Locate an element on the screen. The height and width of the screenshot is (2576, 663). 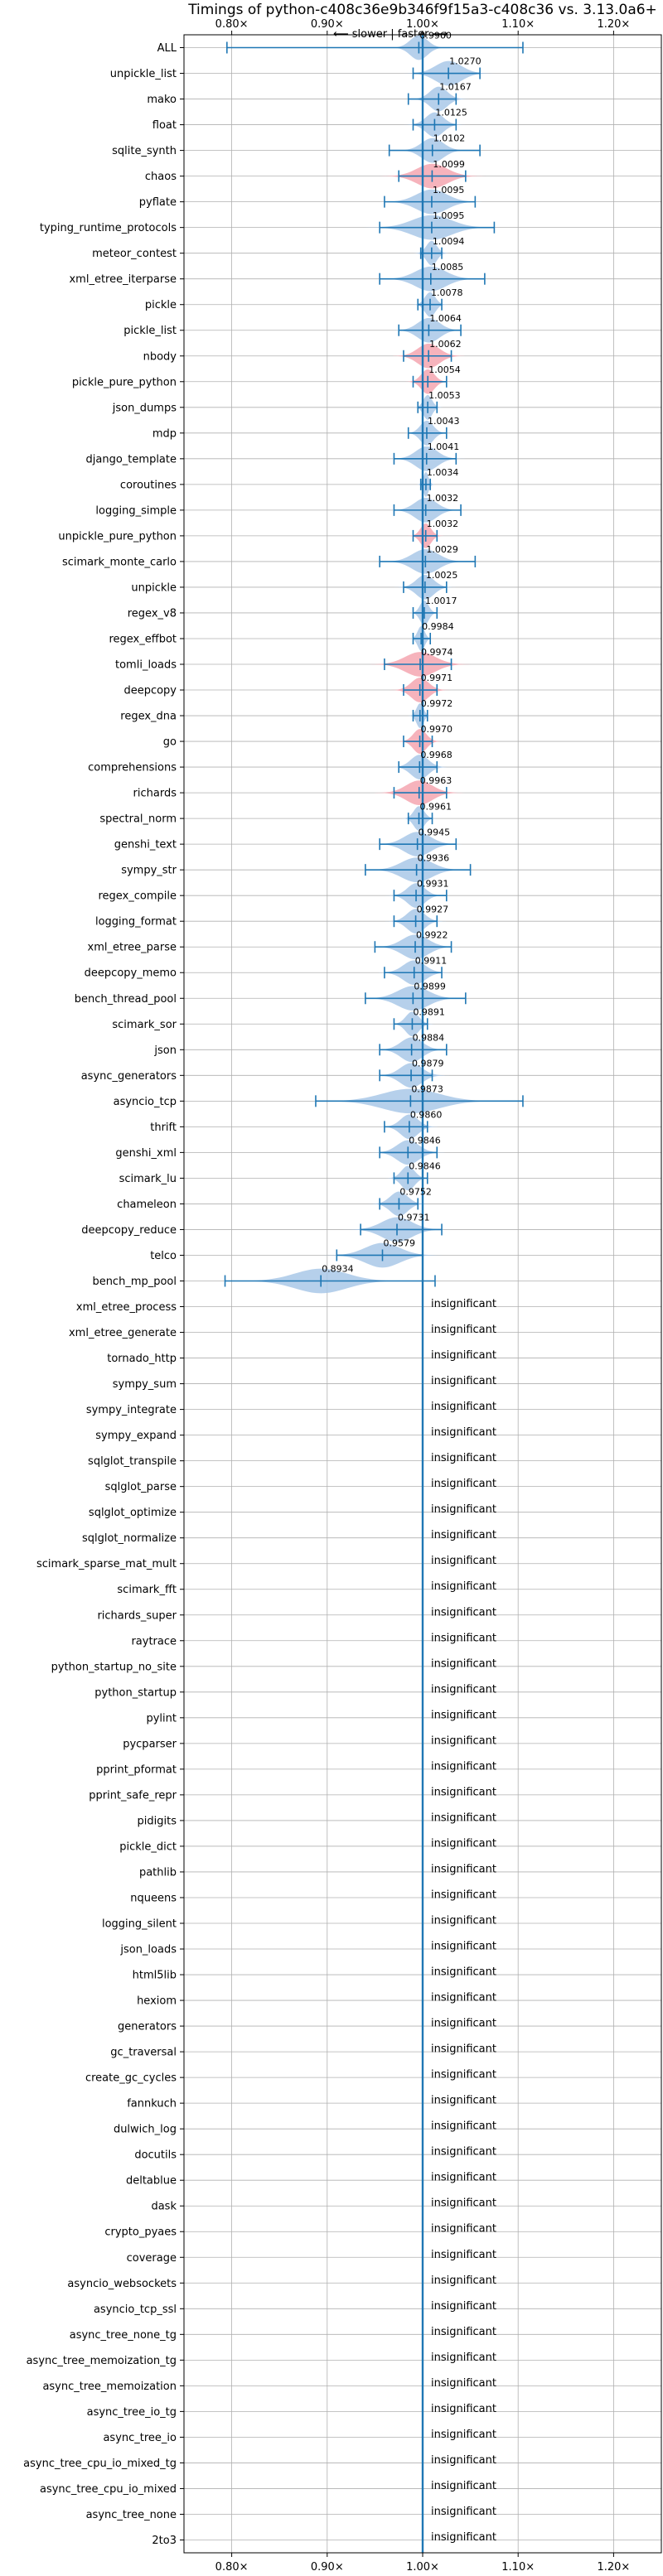
benchmark-label: ALL is located at coordinates (167, 48).